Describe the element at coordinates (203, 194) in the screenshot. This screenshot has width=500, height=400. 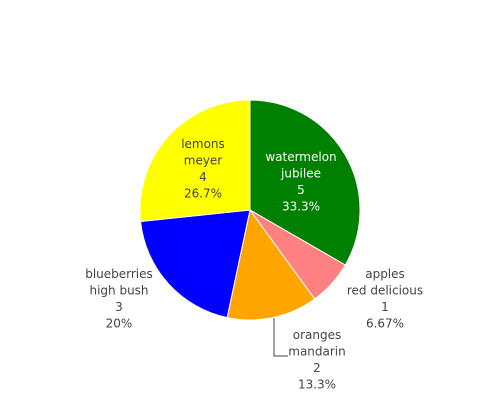
I see `slice-label-percent: 26.7%` at that location.